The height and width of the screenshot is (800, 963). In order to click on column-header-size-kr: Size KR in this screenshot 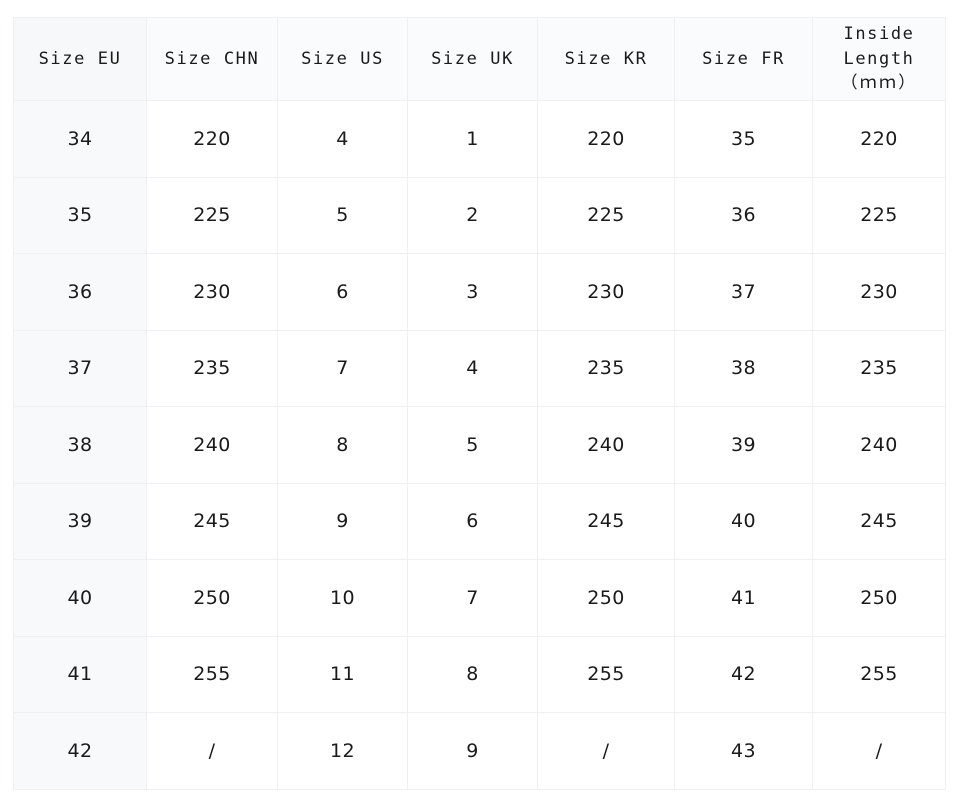, I will do `click(606, 59)`.